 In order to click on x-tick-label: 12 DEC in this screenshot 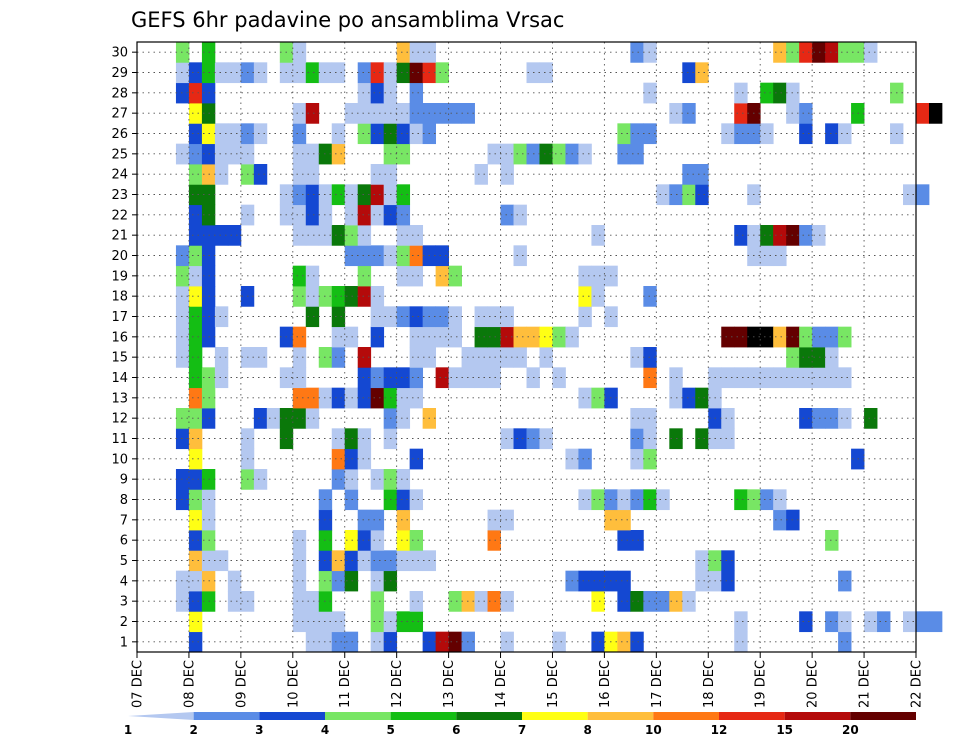, I will do `click(397, 684)`.